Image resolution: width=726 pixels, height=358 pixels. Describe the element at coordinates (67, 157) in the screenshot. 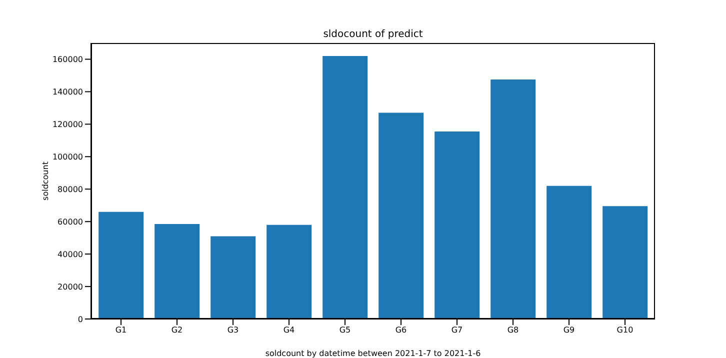

I see `y-tick-label: 100000` at that location.